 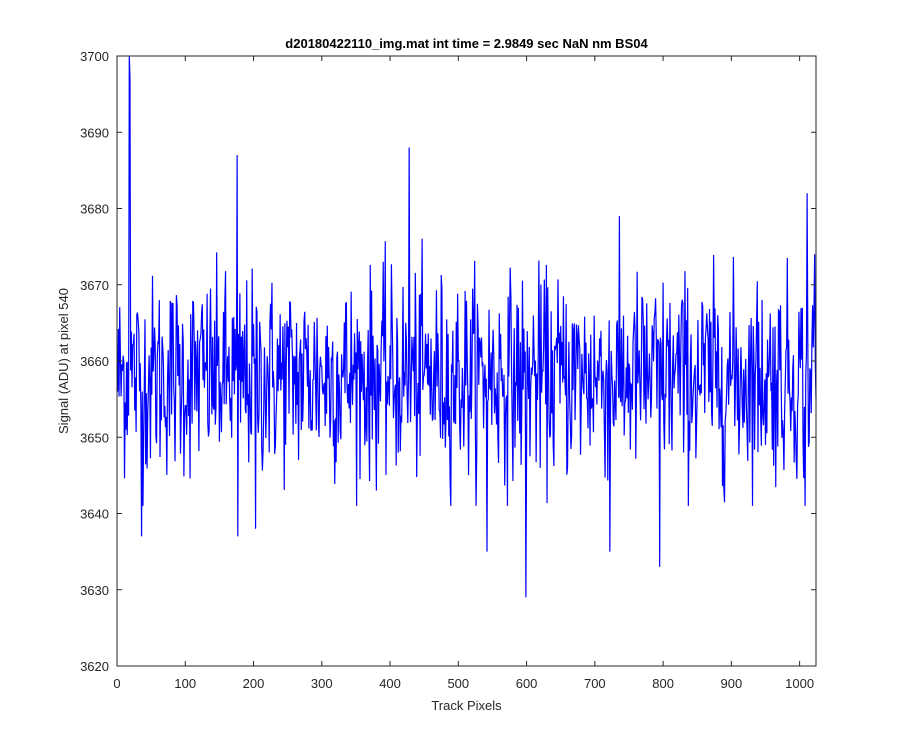 What do you see at coordinates (799, 683) in the screenshot?
I see `x-tick-label: 1000` at bounding box center [799, 683].